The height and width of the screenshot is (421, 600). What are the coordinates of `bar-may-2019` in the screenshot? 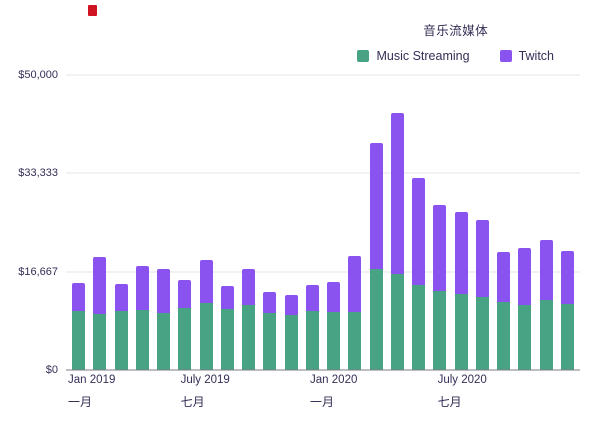 It's located at (164, 222).